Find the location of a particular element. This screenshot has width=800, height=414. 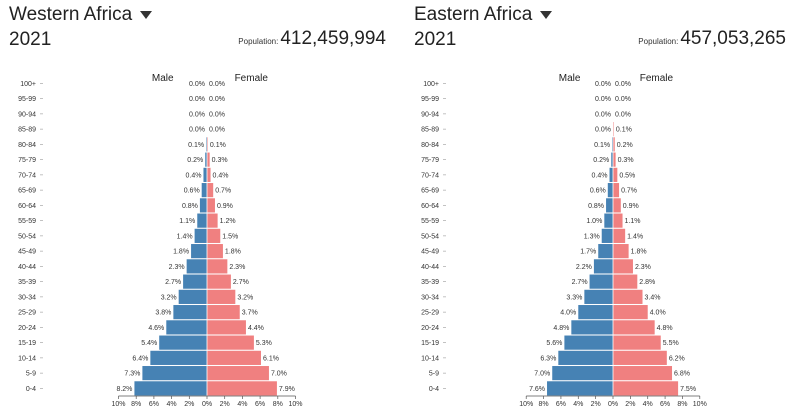

region-selector: Western Africa is located at coordinates (81, 15).